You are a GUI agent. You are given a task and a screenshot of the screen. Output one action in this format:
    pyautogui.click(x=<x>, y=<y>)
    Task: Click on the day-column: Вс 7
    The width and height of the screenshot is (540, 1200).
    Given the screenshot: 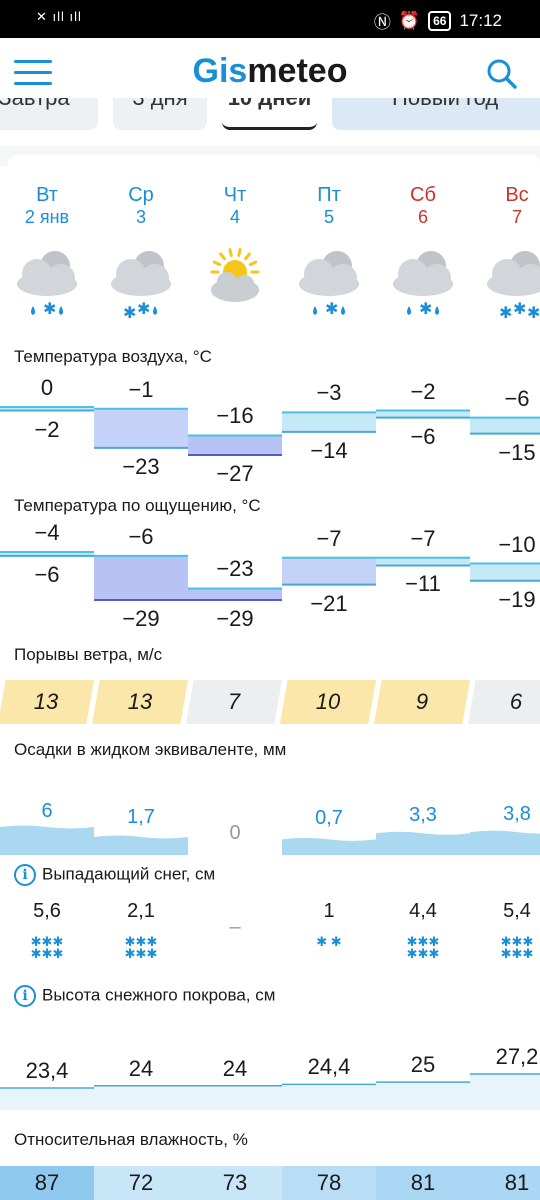 What is the action you would take?
    pyautogui.click(x=505, y=206)
    